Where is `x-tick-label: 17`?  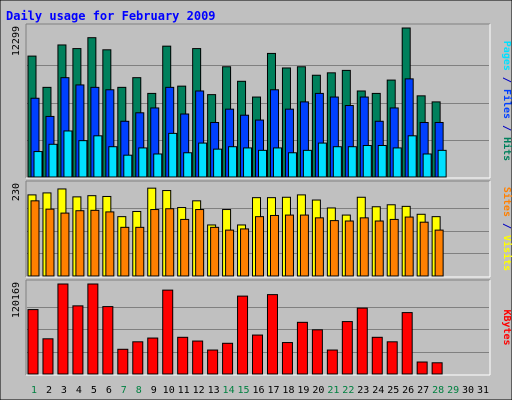
x-tick-label: 17 is located at coordinates (273, 390).